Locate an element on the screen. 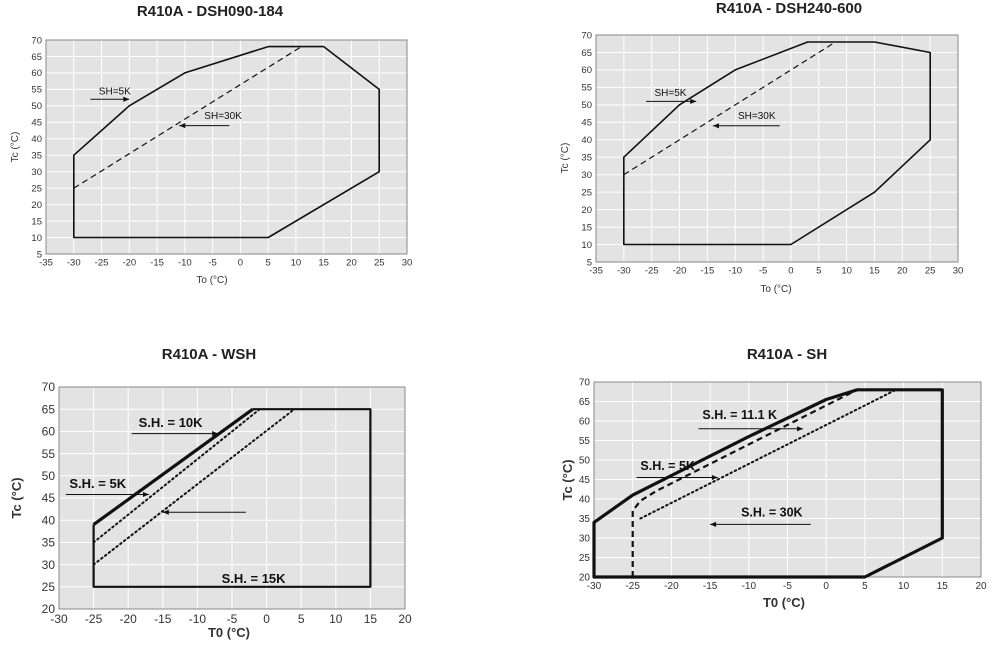  chart-title: R410A - WSH is located at coordinates (209, 354).